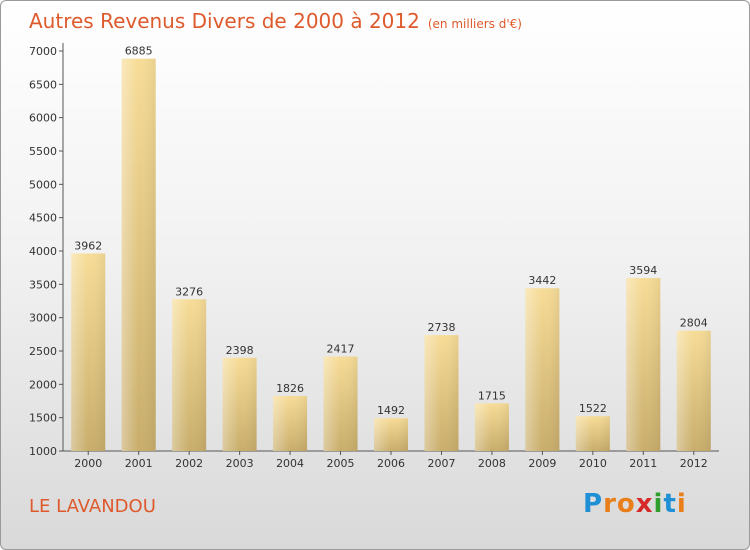  What do you see at coordinates (441, 327) in the screenshot?
I see `bar-value-label: 2738` at bounding box center [441, 327].